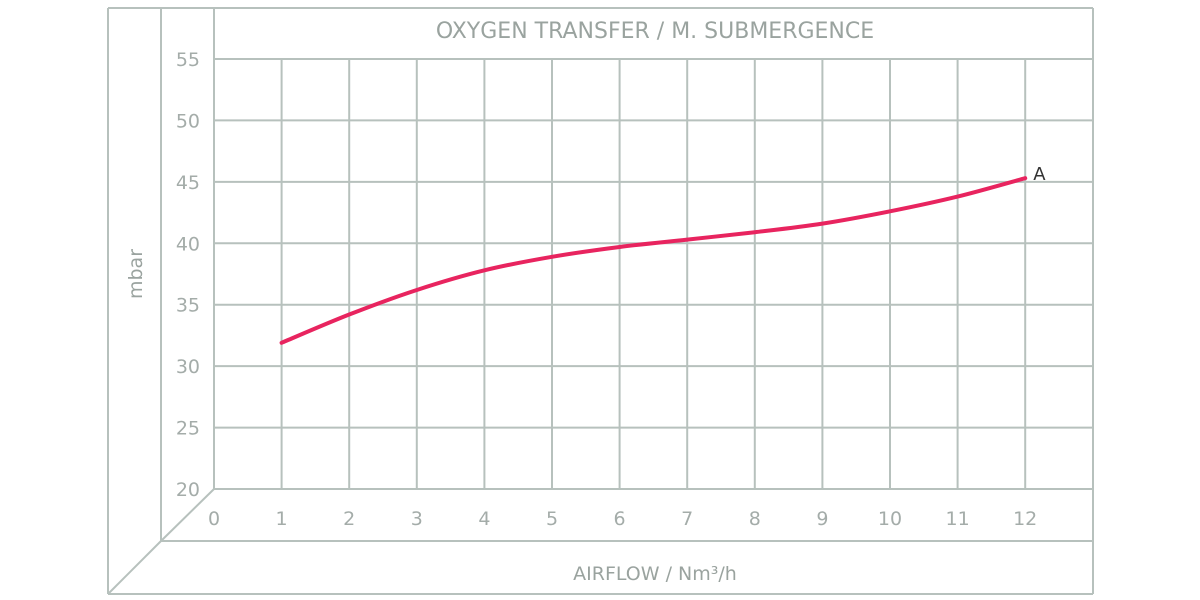 Image resolution: width=1200 pixels, height=600 pixels. What do you see at coordinates (188, 183) in the screenshot?
I see `svg-text: 45` at bounding box center [188, 183].